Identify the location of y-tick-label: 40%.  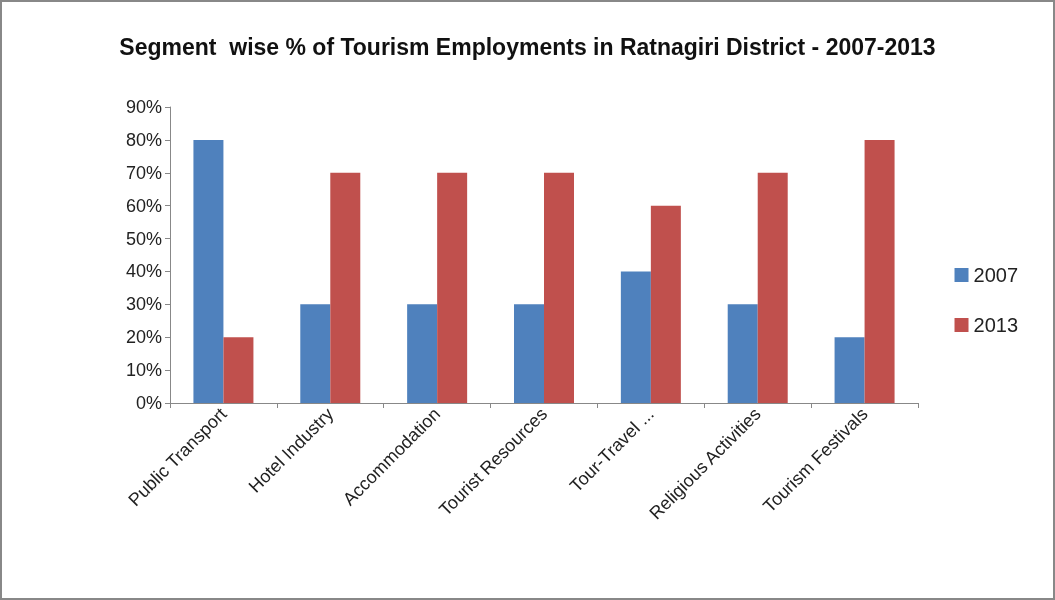
(143, 271).